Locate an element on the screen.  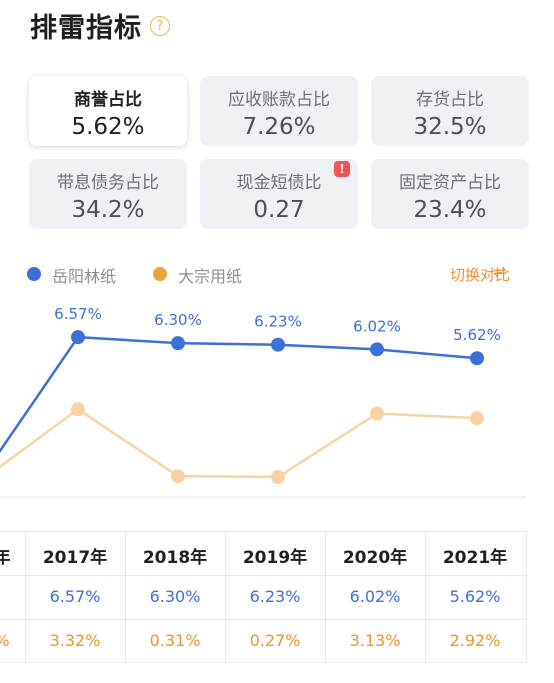
warning-icon: ! is located at coordinates (342, 169).